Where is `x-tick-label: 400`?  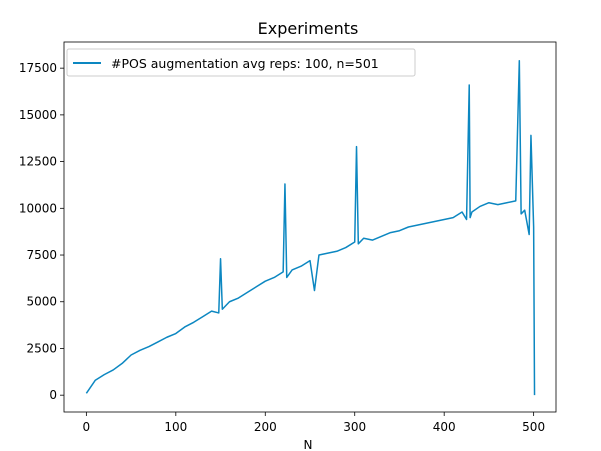
x-tick-label: 400 is located at coordinates (444, 427).